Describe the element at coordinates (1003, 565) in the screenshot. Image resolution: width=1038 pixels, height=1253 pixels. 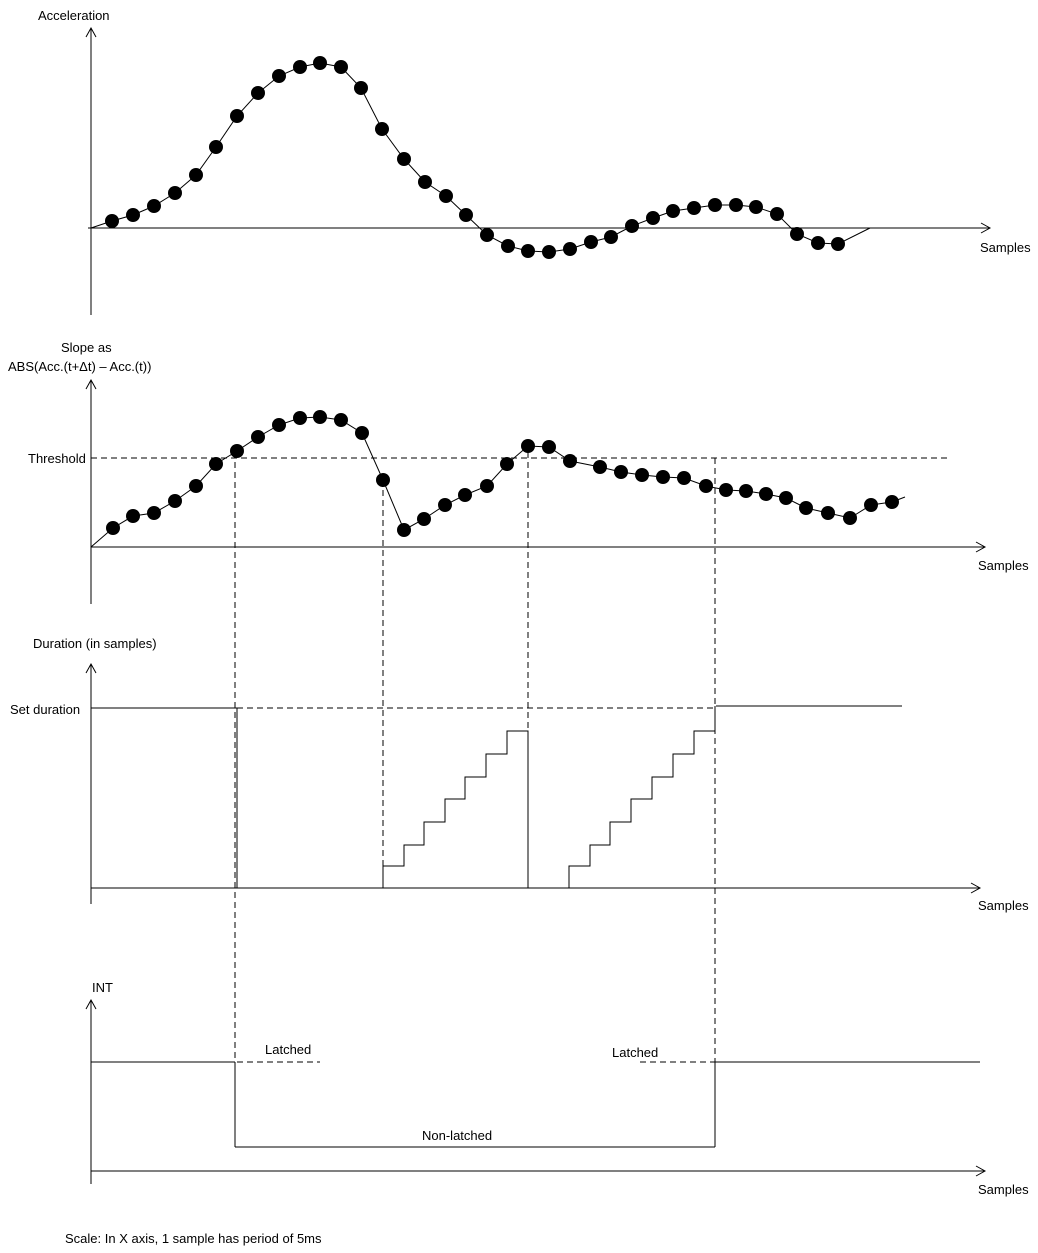
I see `slope-x-label: Samples` at that location.